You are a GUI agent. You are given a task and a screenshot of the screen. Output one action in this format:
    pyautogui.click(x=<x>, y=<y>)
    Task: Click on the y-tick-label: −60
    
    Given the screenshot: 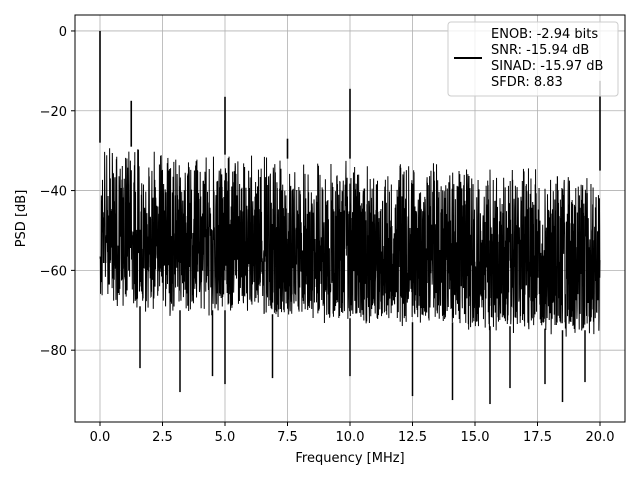 What is the action you would take?
    pyautogui.click(x=53, y=271)
    